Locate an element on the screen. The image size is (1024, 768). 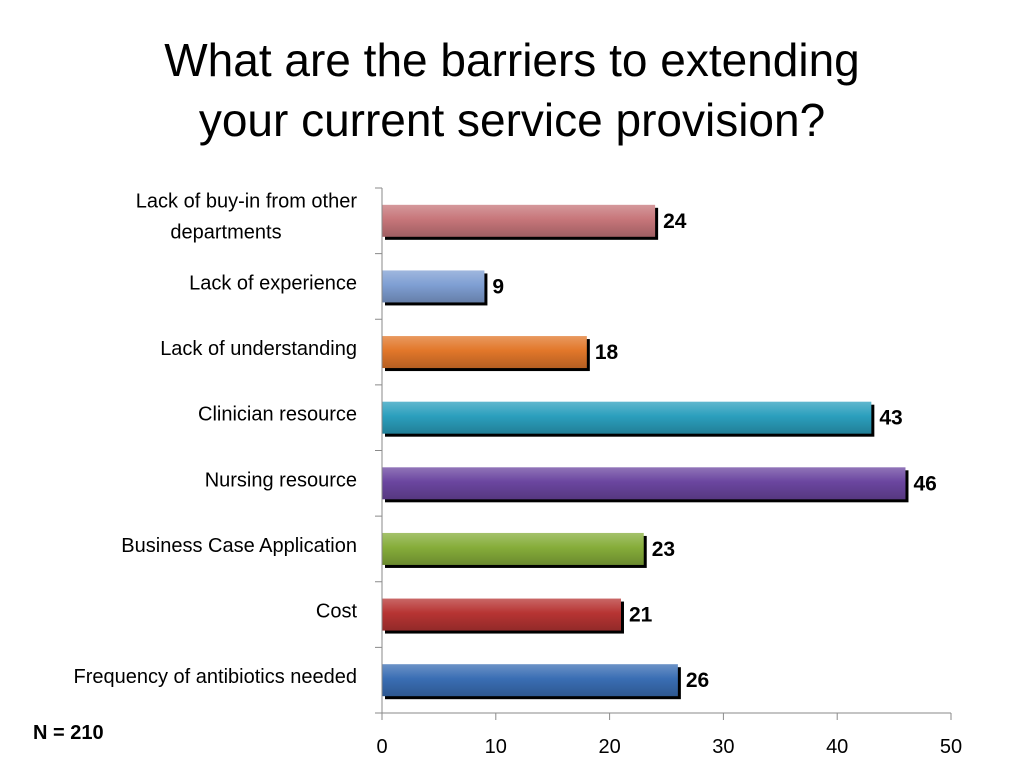
x-tick-label: 50 is located at coordinates (951, 747).